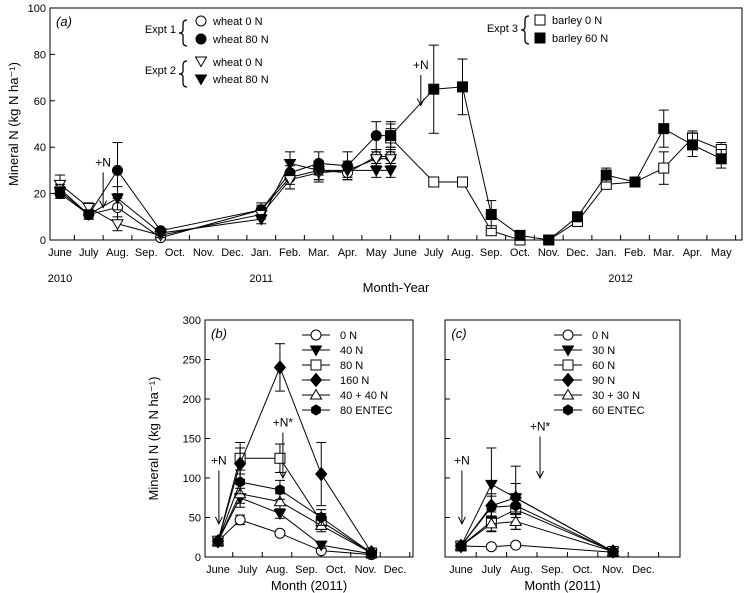 This screenshot has height=593, width=750. Describe the element at coordinates (195, 519) in the screenshot. I see `panel-b-ytick-label: 50` at that location.